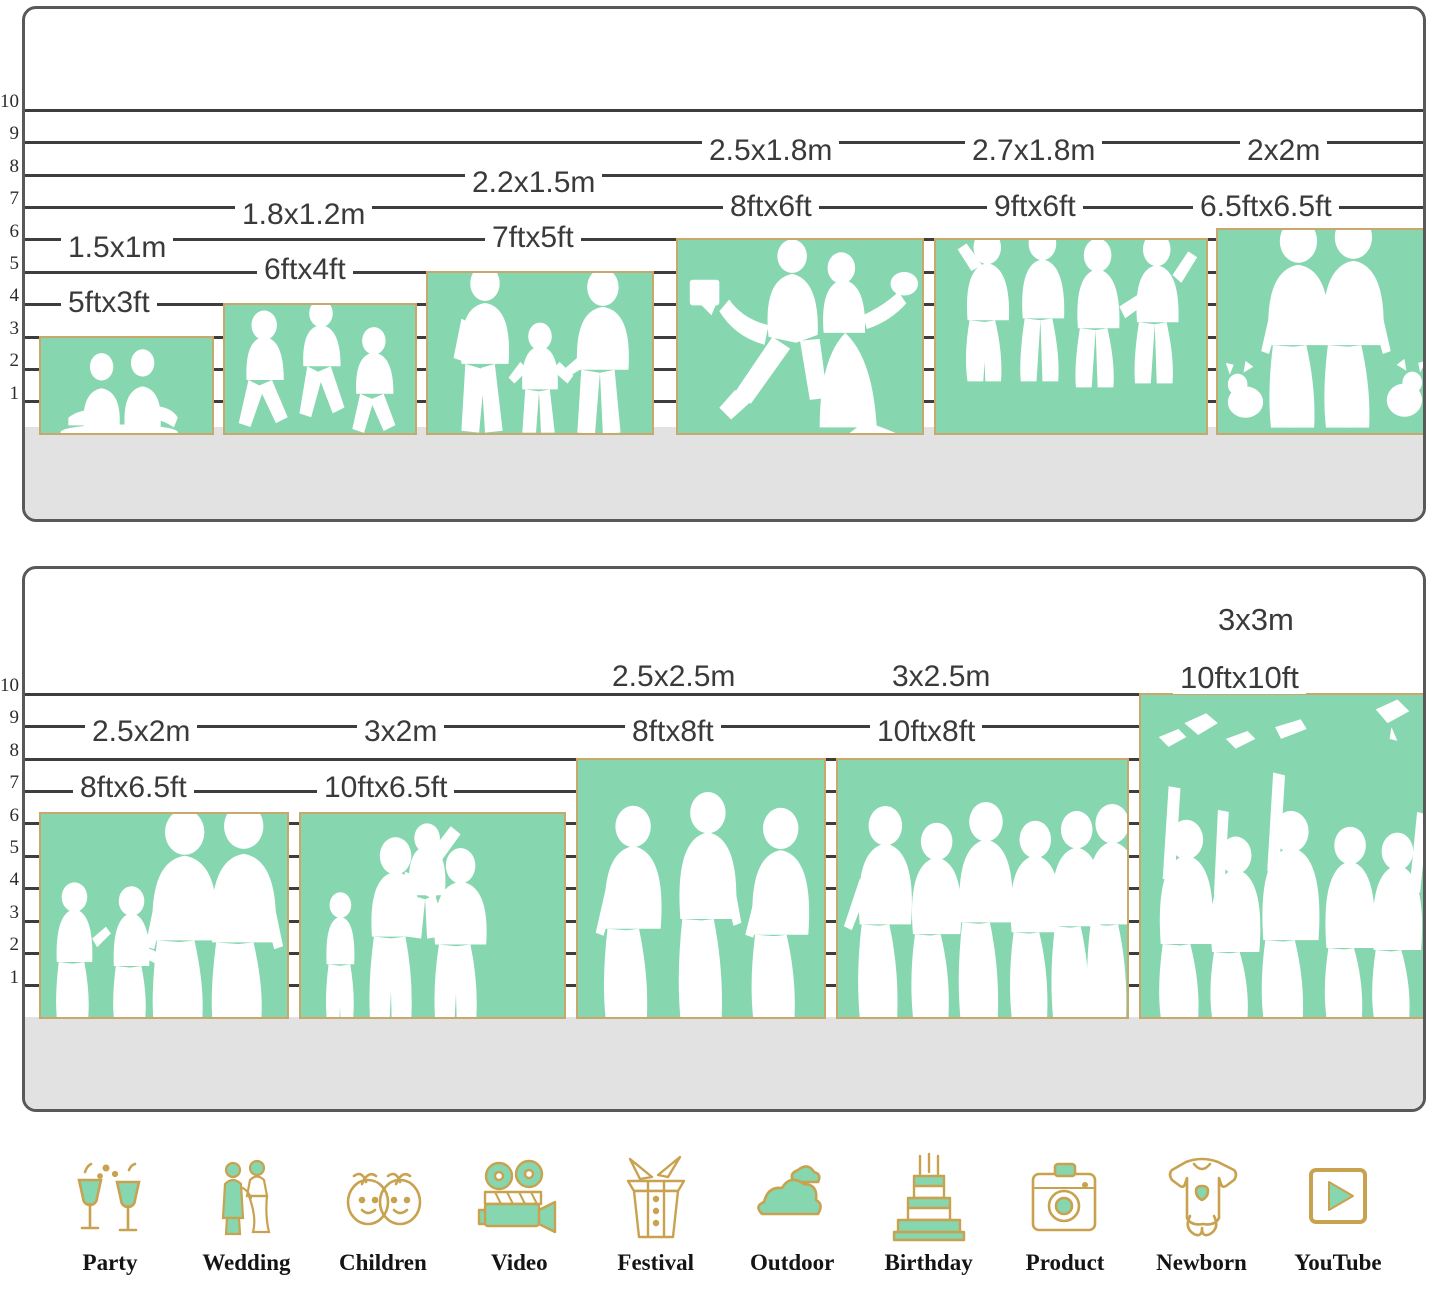 This screenshot has height=1314, width=1445. What do you see at coordinates (14, 393) in the screenshot?
I see `ruler-mark-1-panel1: 1` at bounding box center [14, 393].